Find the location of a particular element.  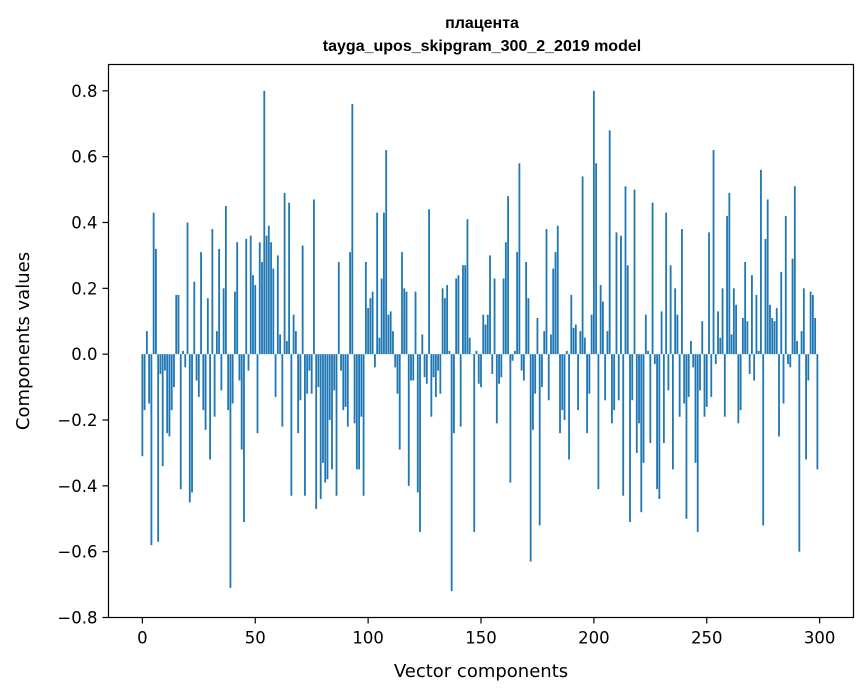

y-tick-label: 0.8 is located at coordinates (84, 91).